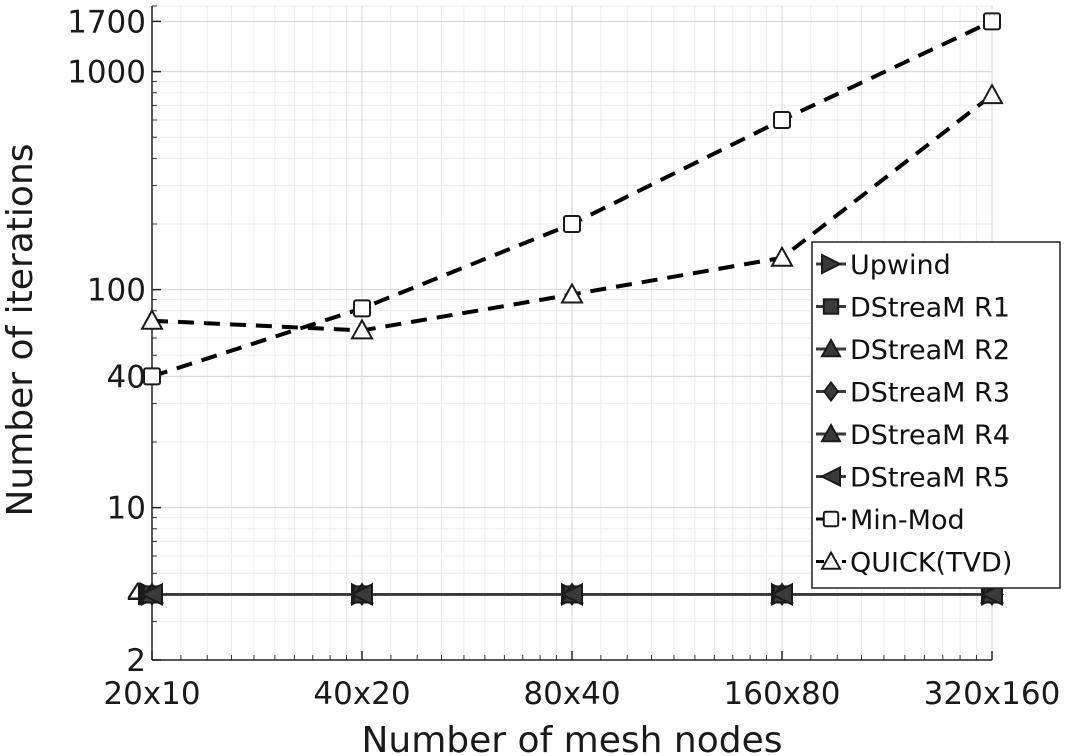 This screenshot has height=756, width=1072. I want to click on x-tick-label: 80x40, so click(571, 694).